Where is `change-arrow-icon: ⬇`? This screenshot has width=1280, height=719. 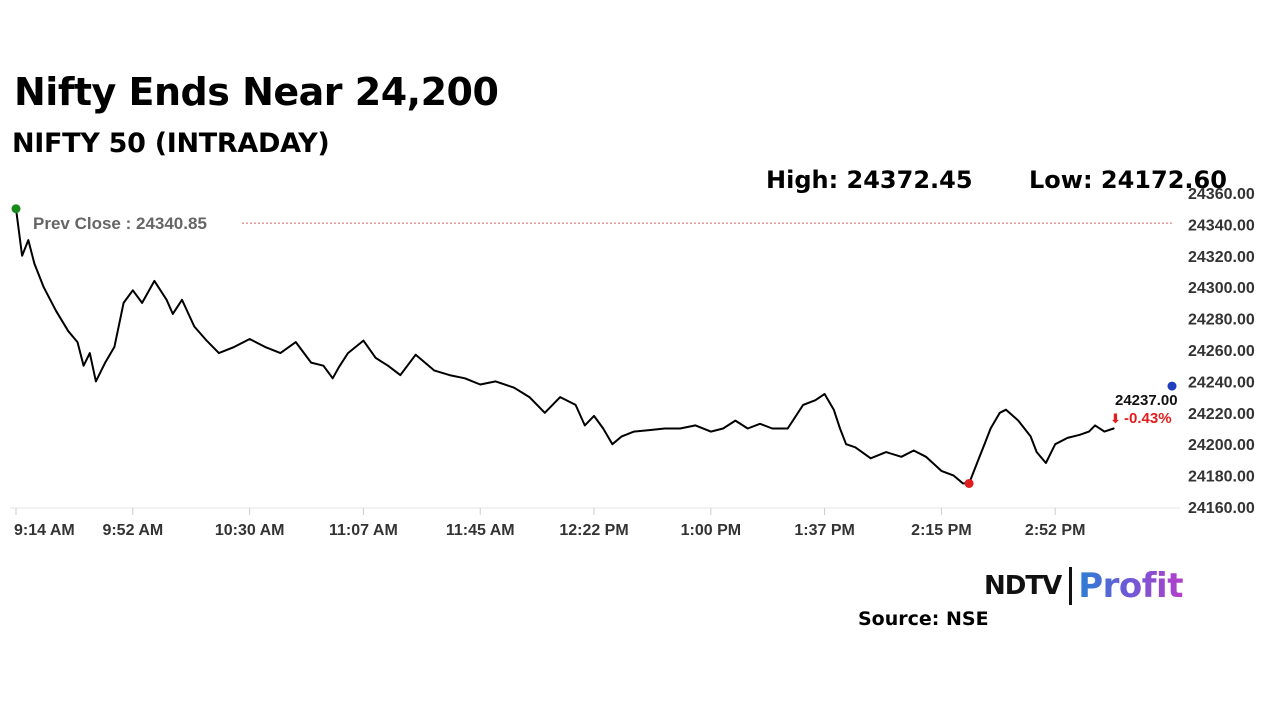
change-arrow-icon: ⬇ is located at coordinates (1115, 419).